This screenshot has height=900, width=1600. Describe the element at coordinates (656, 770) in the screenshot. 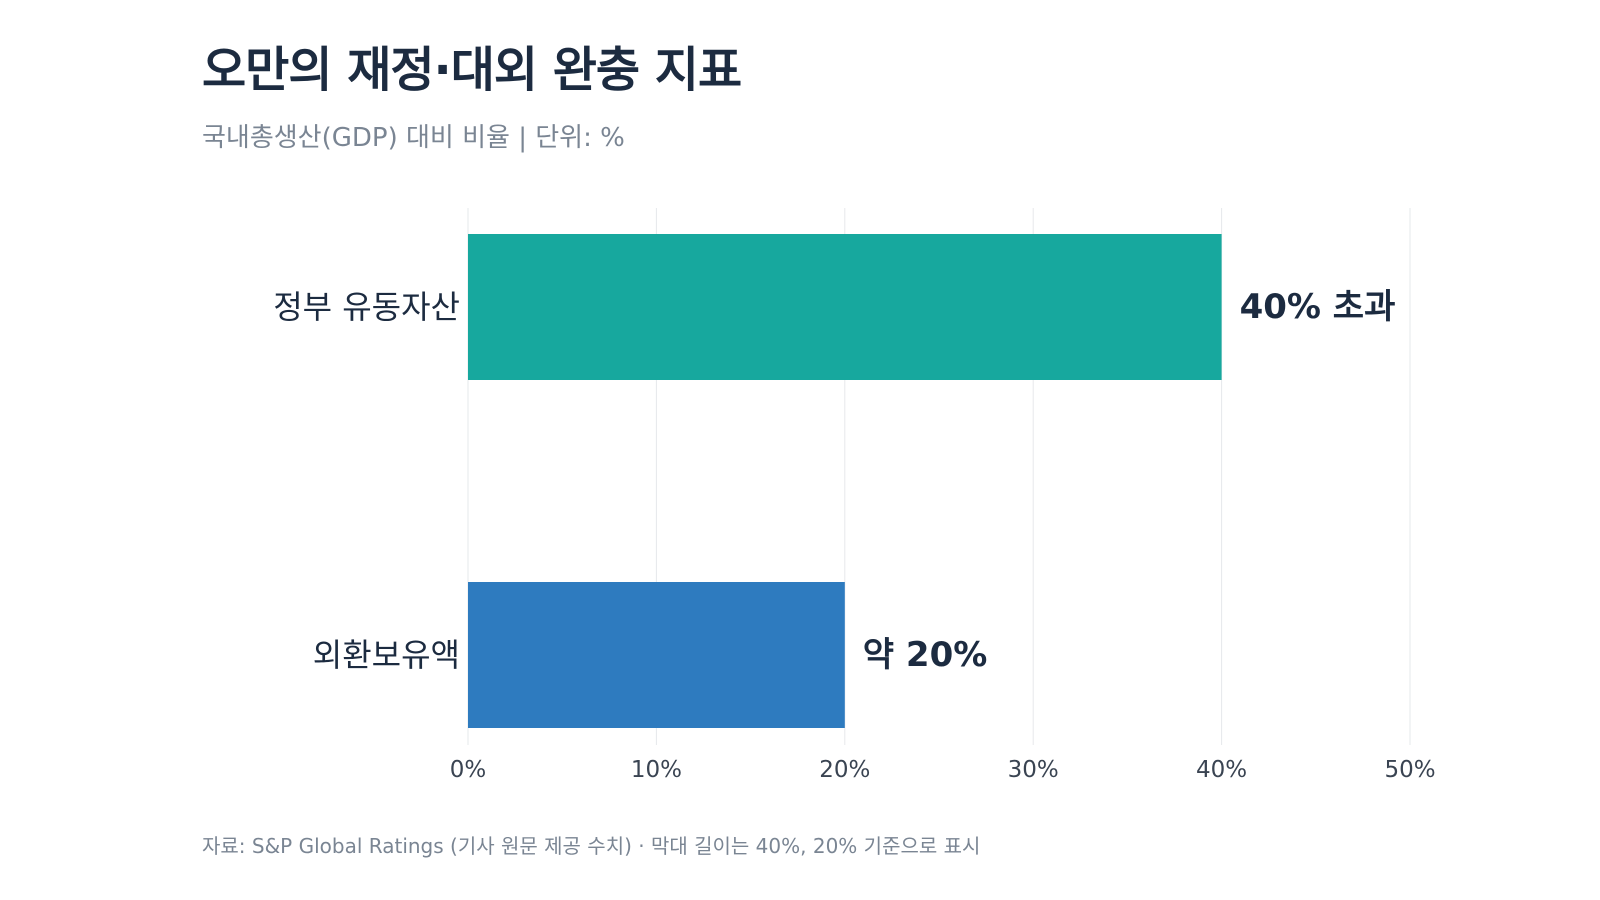

I see `x-tick-label: 10%` at that location.